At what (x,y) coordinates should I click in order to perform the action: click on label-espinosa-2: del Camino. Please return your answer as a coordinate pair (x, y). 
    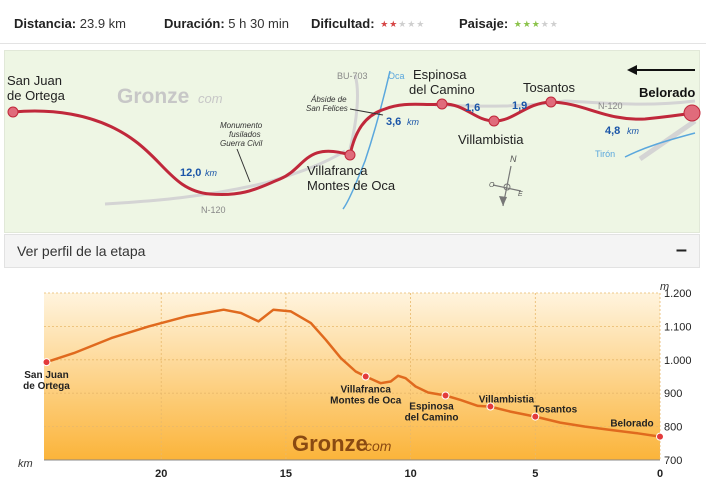
    Looking at the image, I should click on (442, 89).